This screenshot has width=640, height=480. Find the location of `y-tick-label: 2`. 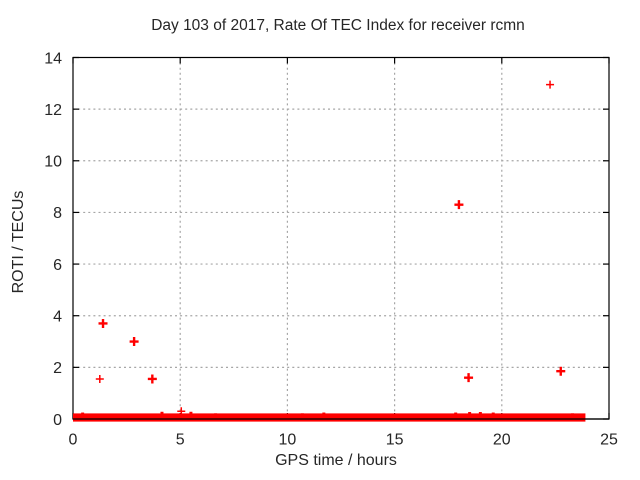

y-tick-label: 2 is located at coordinates (57, 368).